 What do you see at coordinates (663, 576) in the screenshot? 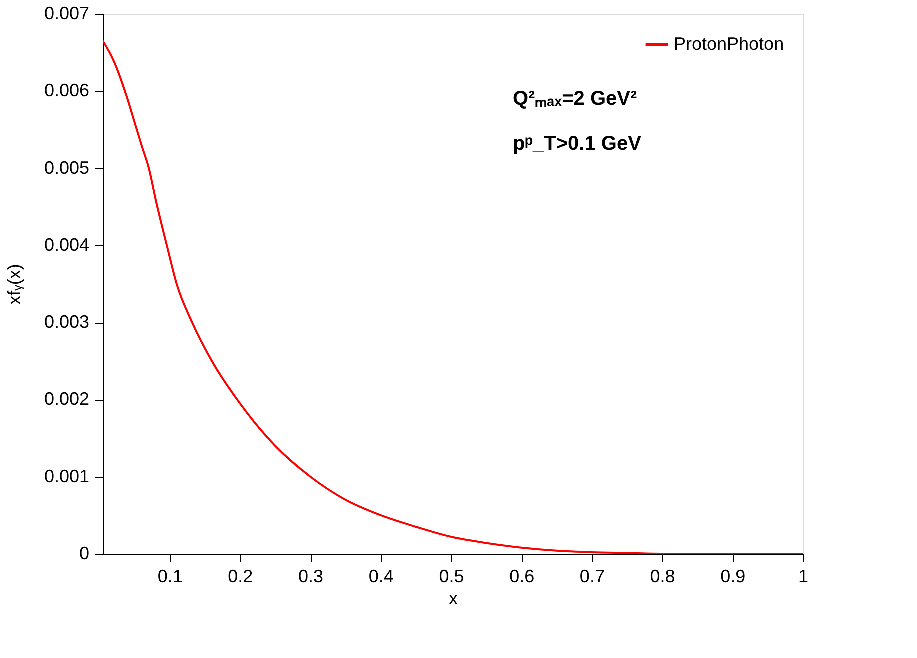
I see `x-tick-label: 0.8` at bounding box center [663, 576].